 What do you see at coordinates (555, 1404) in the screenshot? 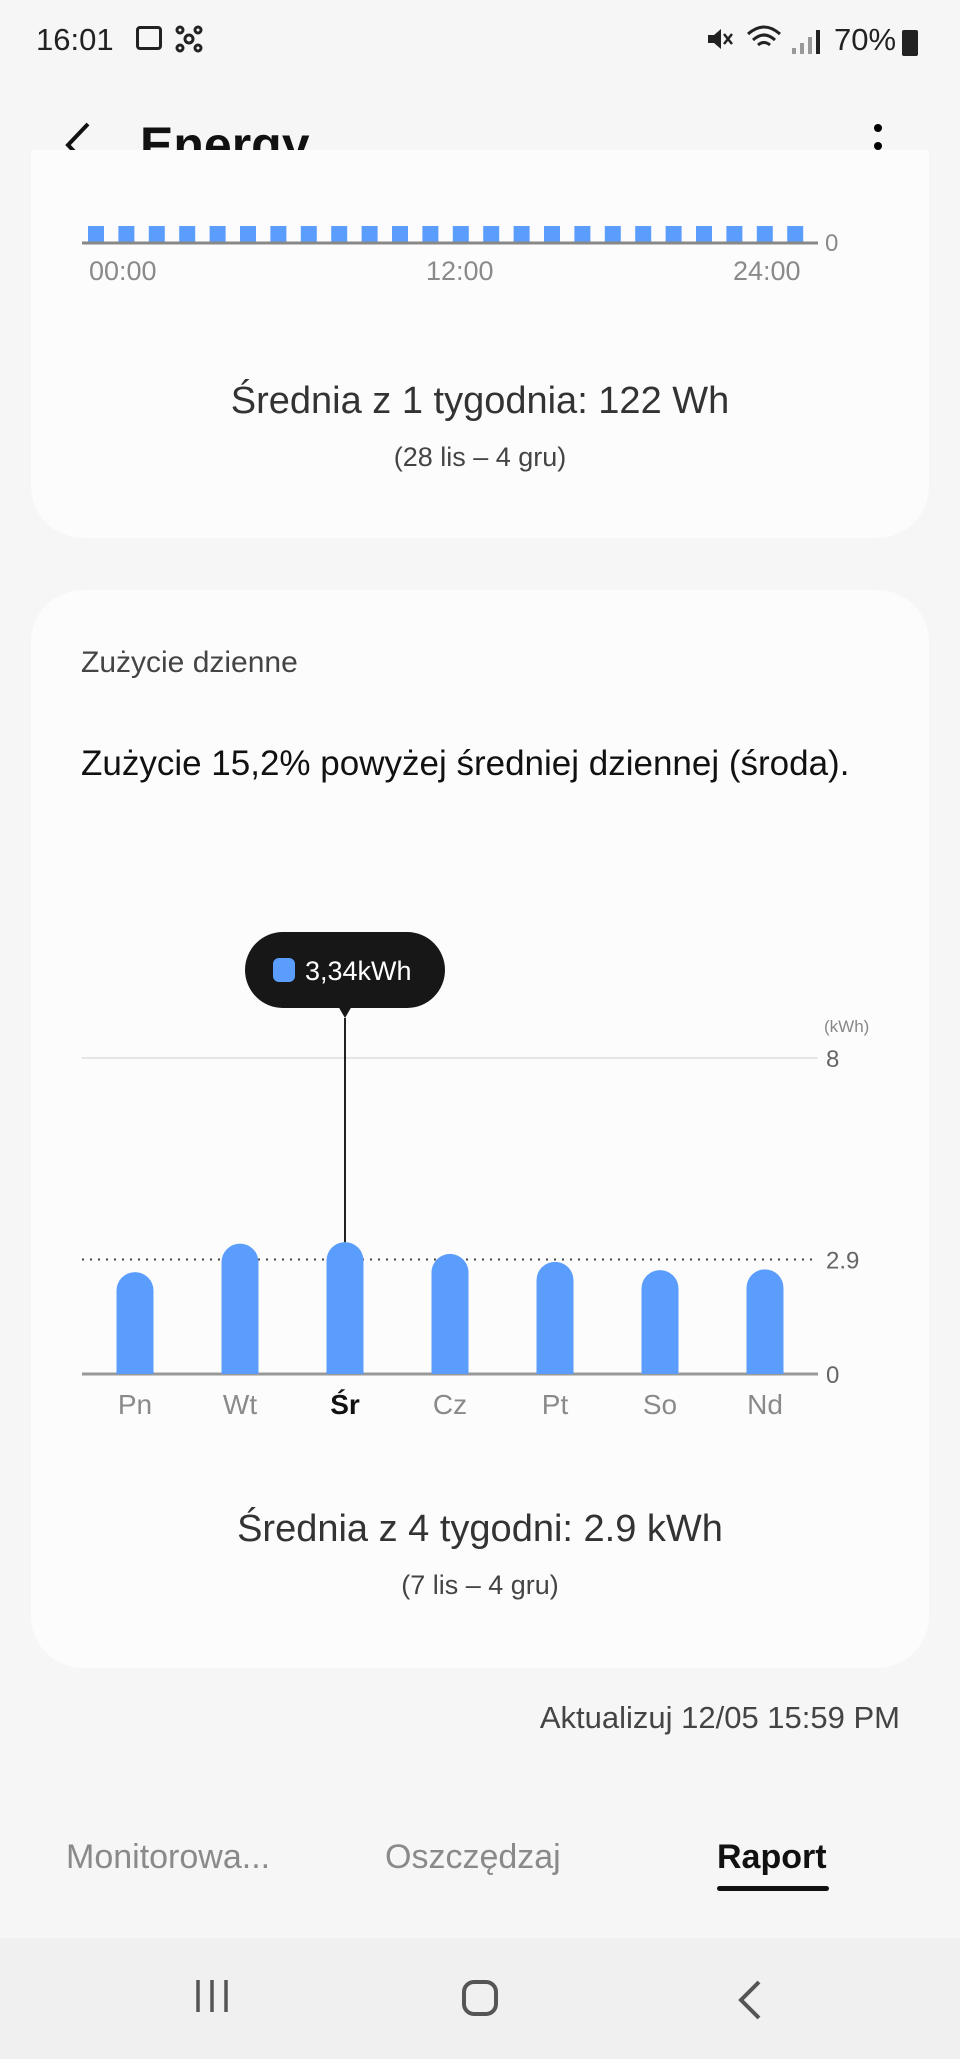
I see `x-tick-label: Pt` at bounding box center [555, 1404].